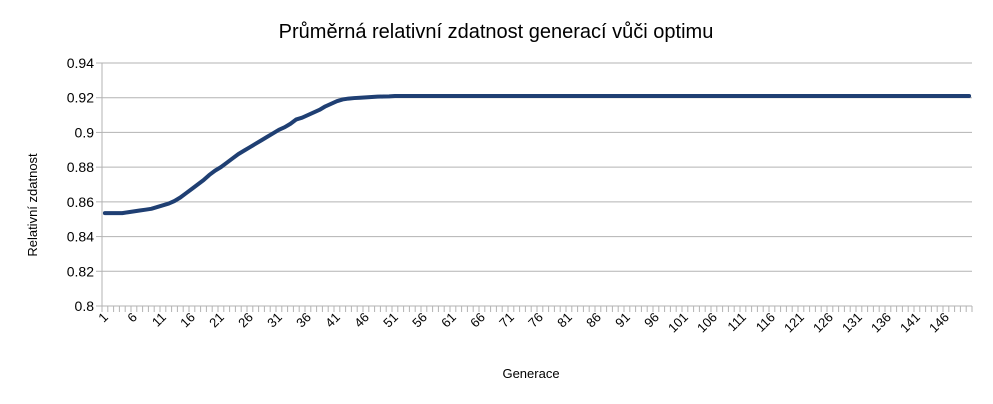  I want to click on y-tick-label: 0.82, so click(80, 271).